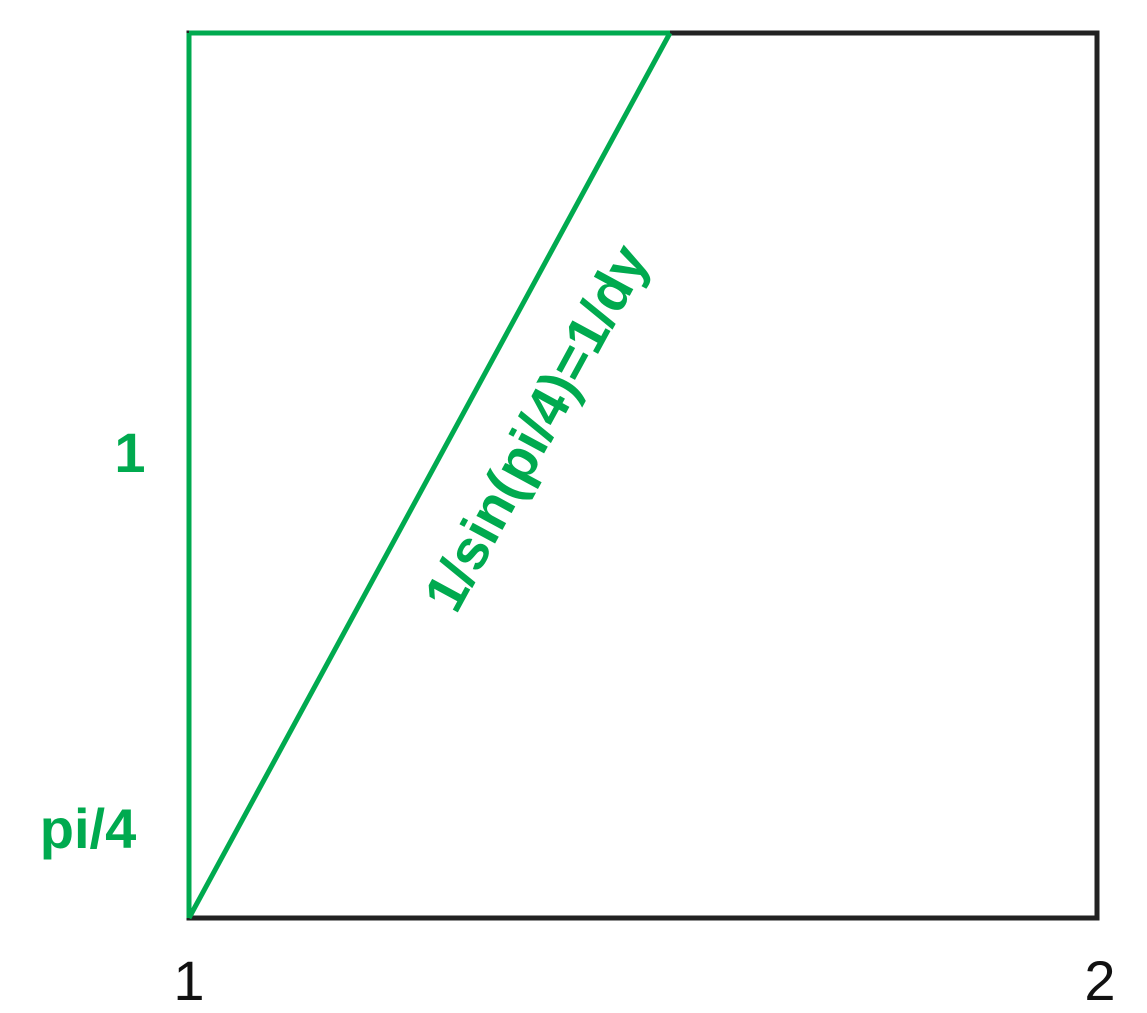 The height and width of the screenshot is (1013, 1147). Describe the element at coordinates (1099, 980) in the screenshot. I see `x-axis-right-label: 2` at that location.